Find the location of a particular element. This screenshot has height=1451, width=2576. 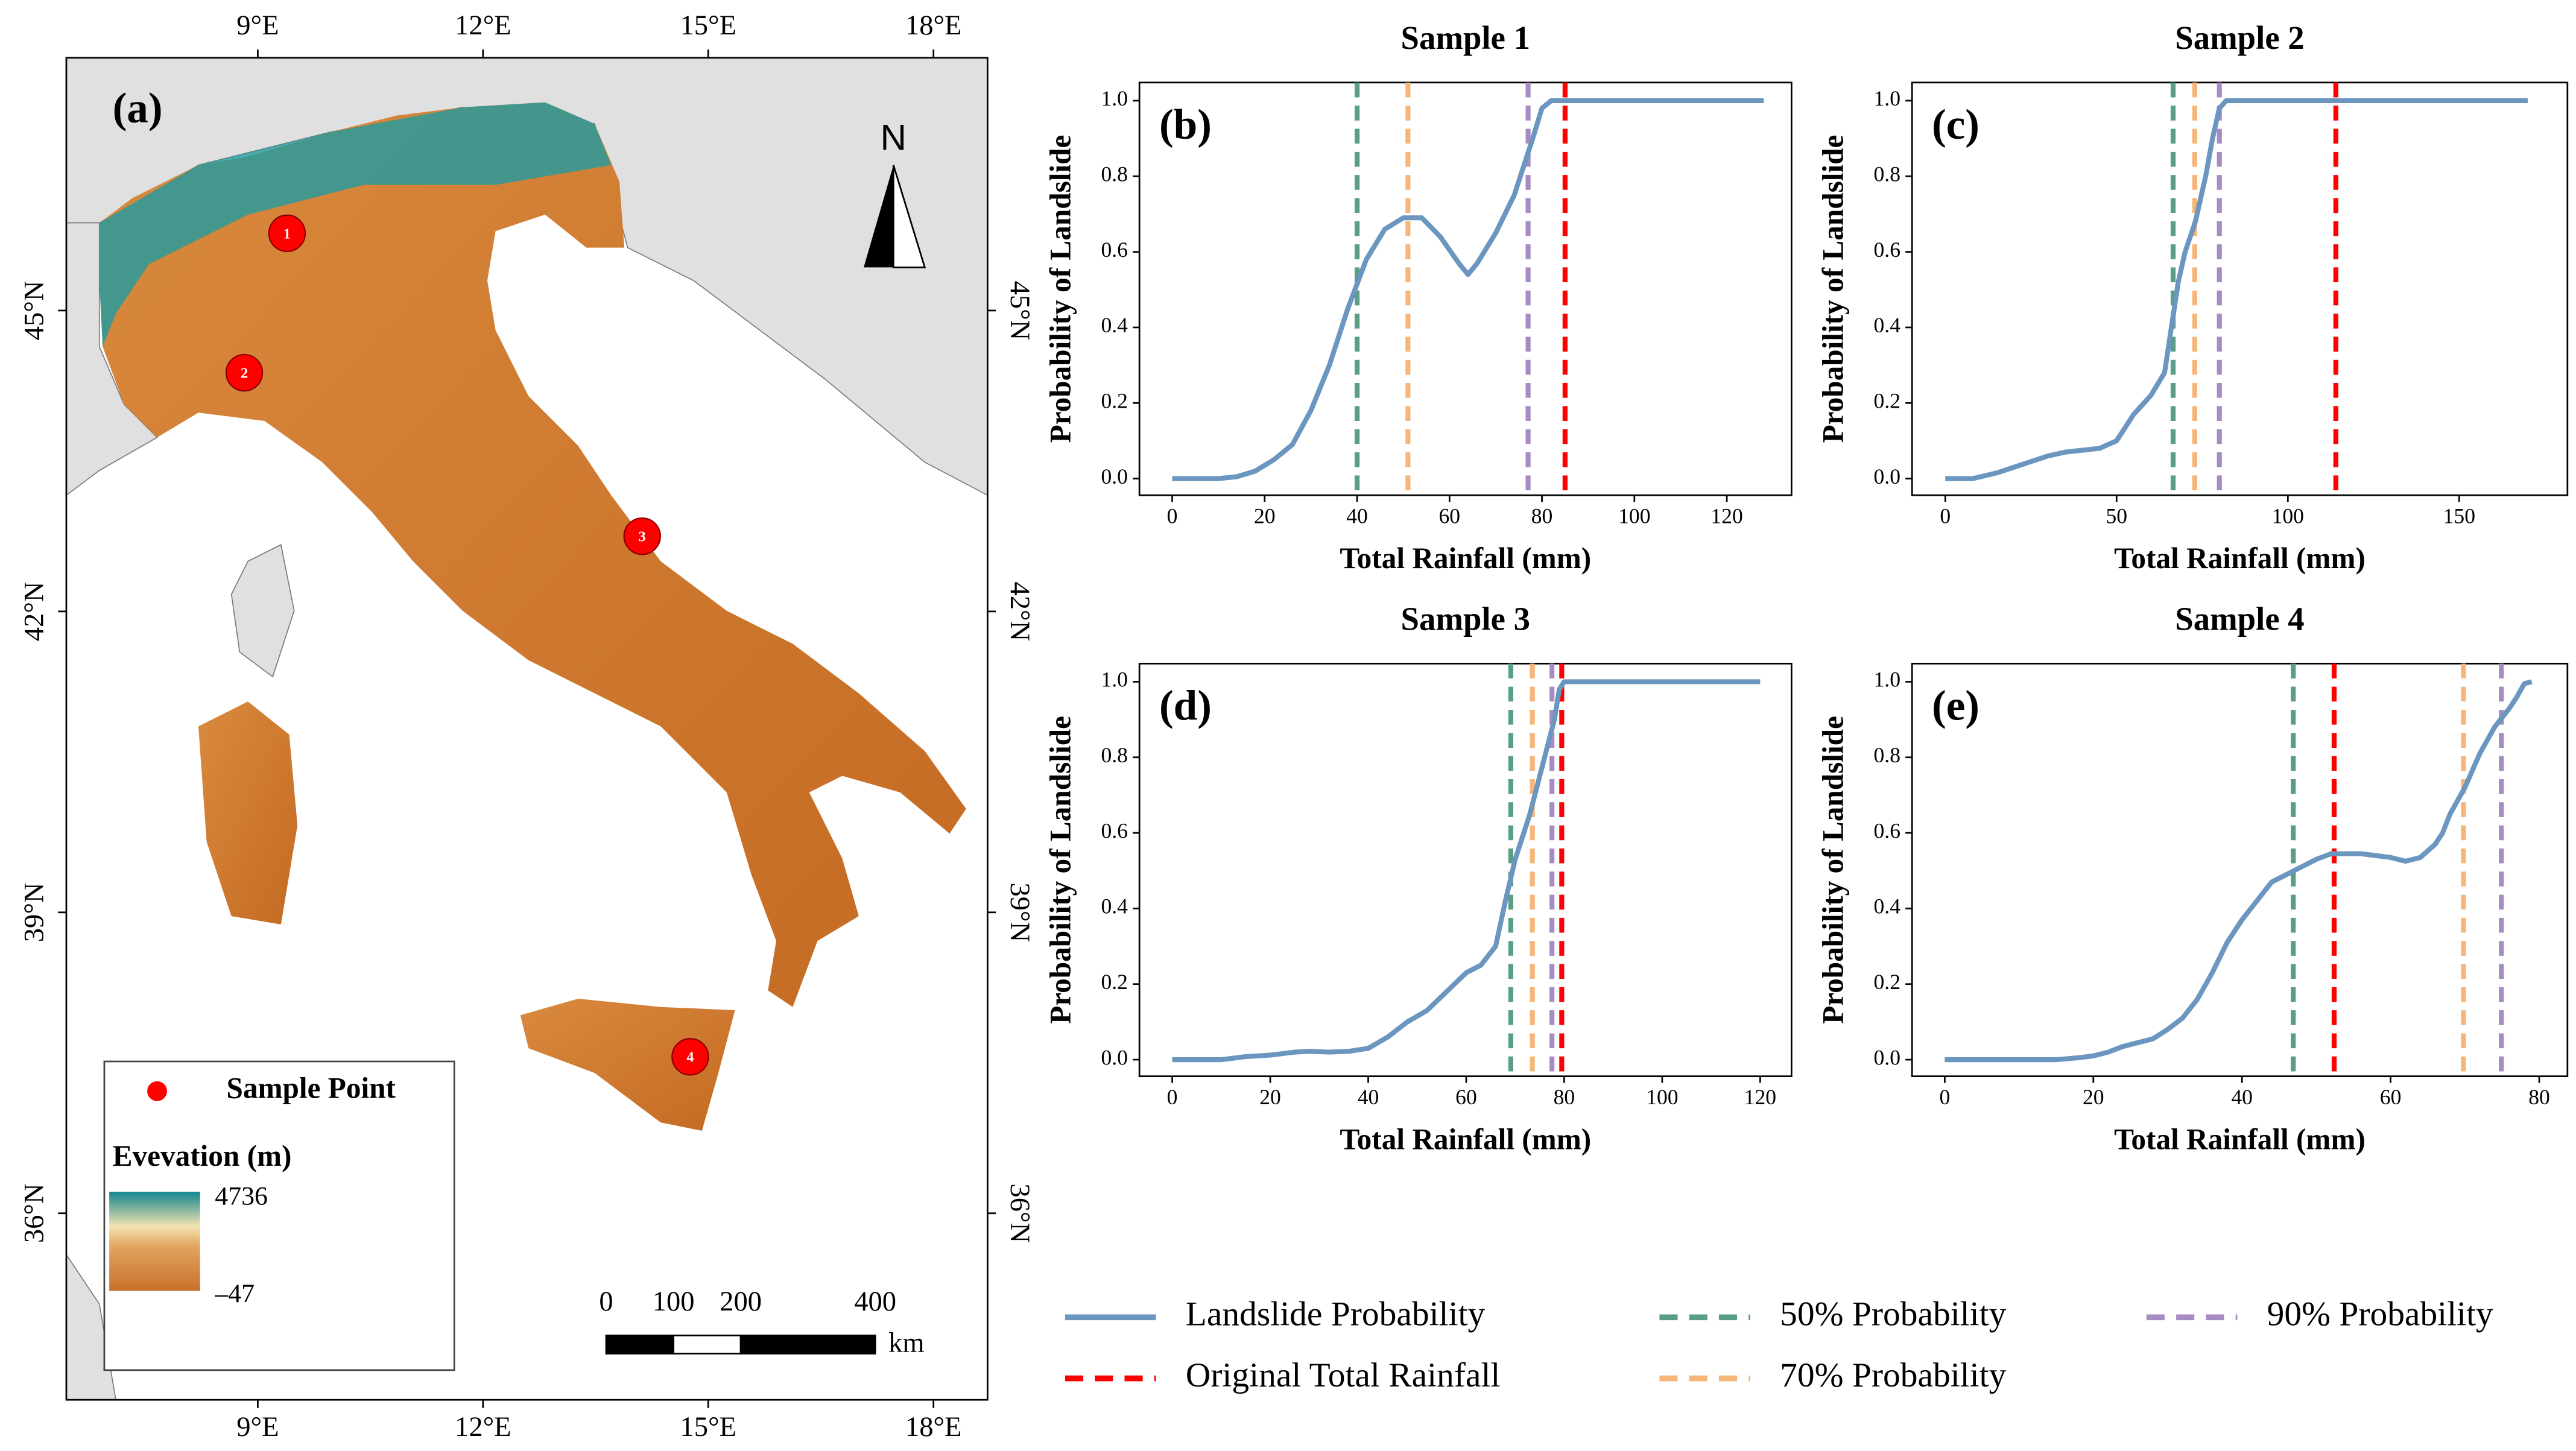

sample-point-label: 2 is located at coordinates (244, 373).